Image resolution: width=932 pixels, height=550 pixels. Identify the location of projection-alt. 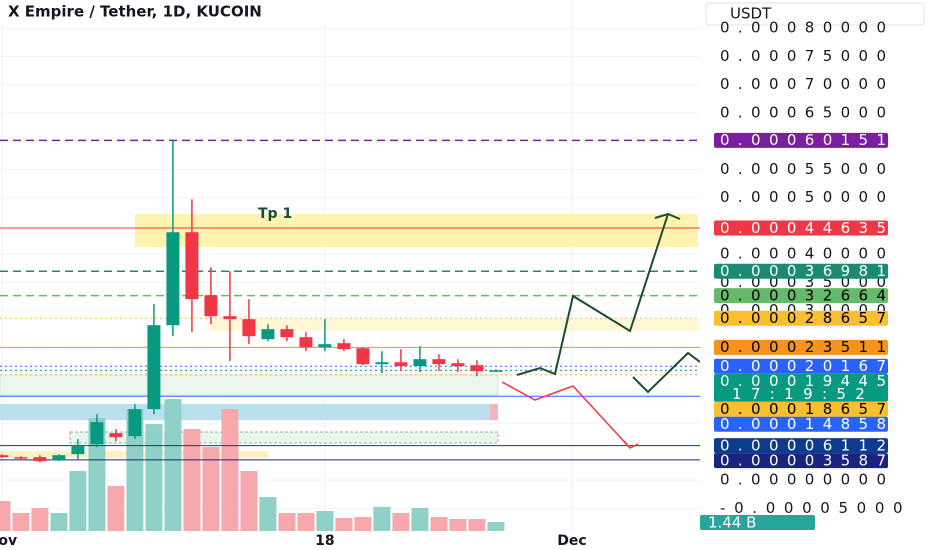
(666, 372).